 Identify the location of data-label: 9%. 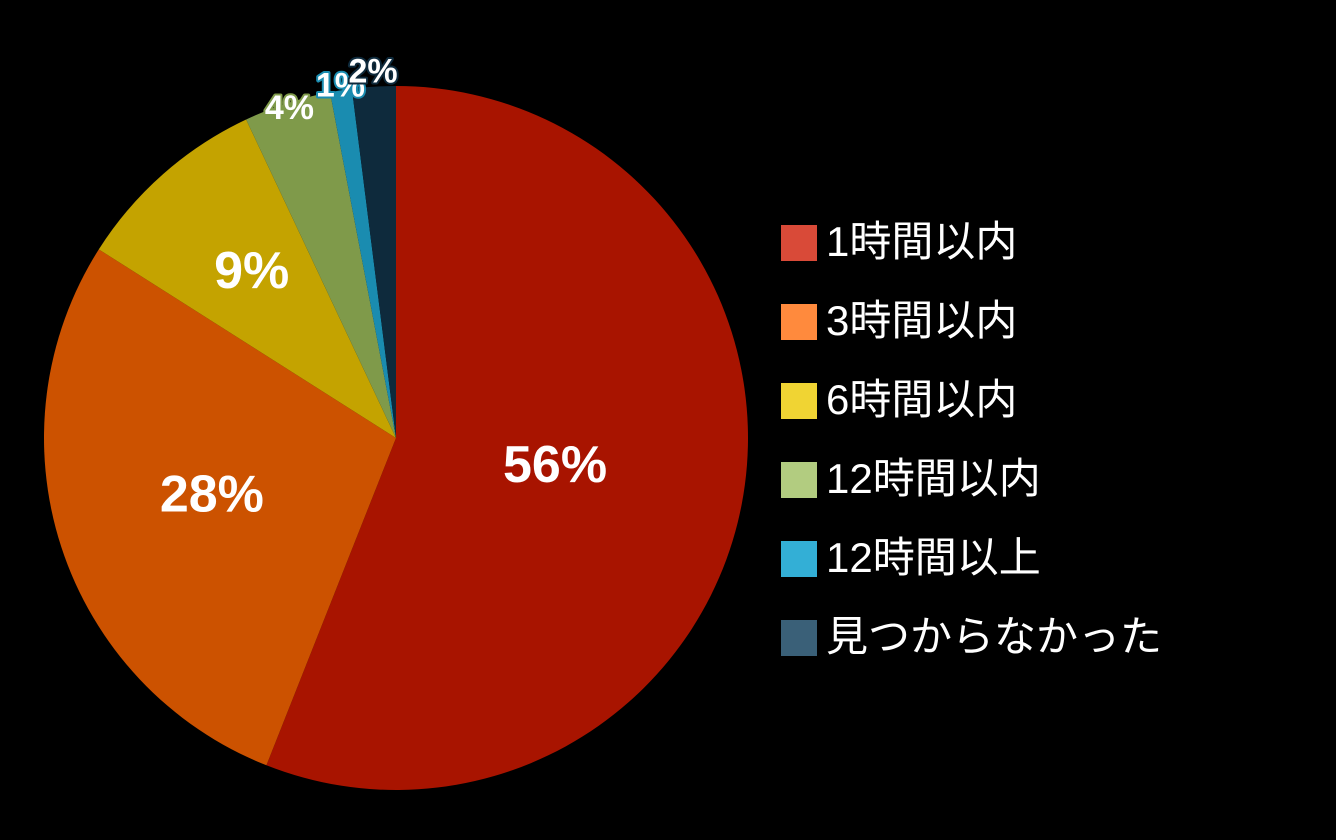
(251, 271).